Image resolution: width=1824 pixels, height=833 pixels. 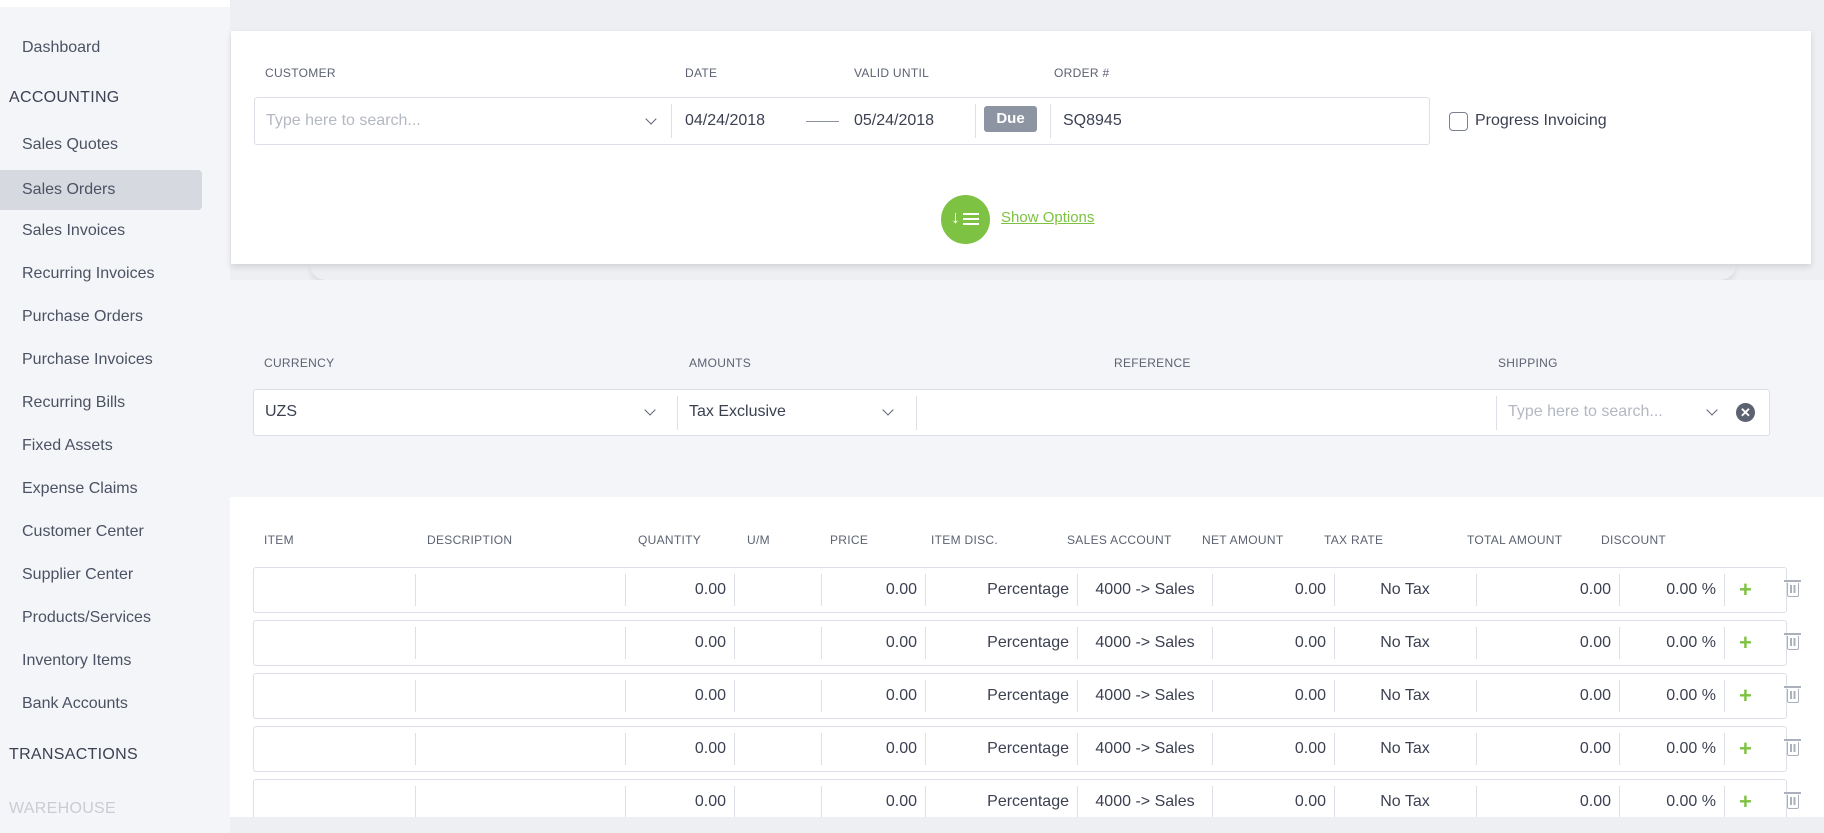 What do you see at coordinates (88, 273) in the screenshot?
I see `sidebar-item-recurring-invoices: Recurring Invoices` at bounding box center [88, 273].